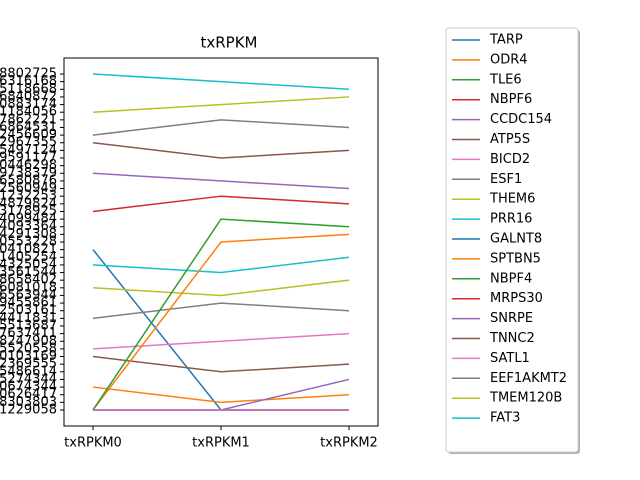 This screenshot has height=480, width=640. Describe the element at coordinates (28, 74) in the screenshot. I see `y-tick-label: 08802725` at that location.